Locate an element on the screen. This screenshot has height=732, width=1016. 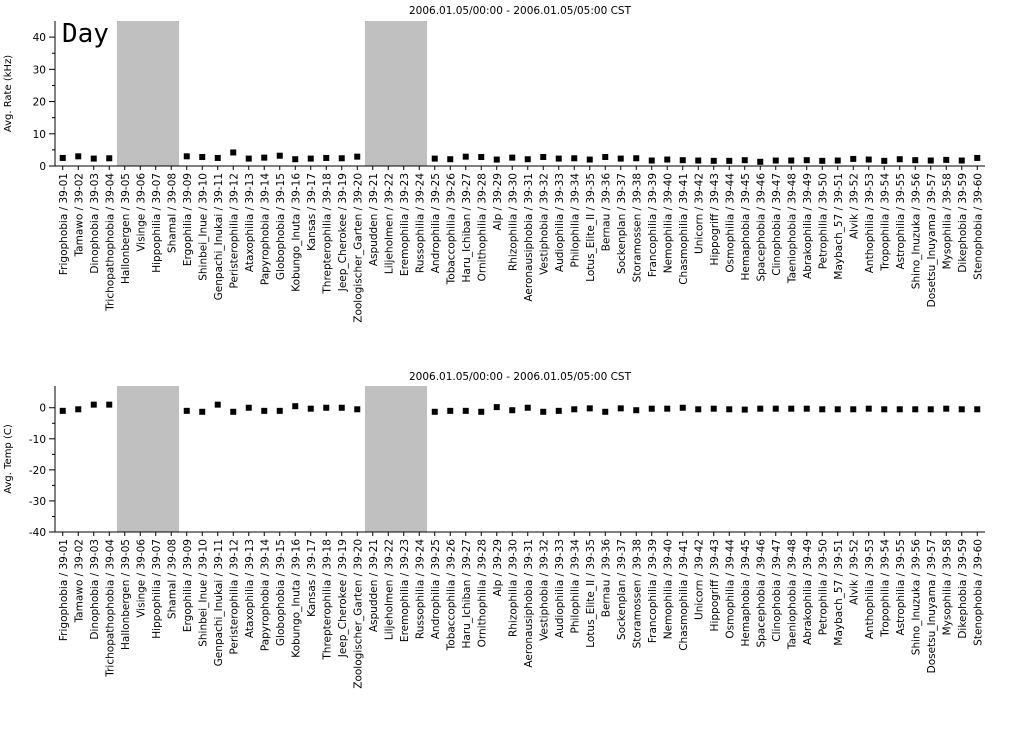
rate-x-tick-label: Unicorn / 39-42 is located at coordinates (699, 213).